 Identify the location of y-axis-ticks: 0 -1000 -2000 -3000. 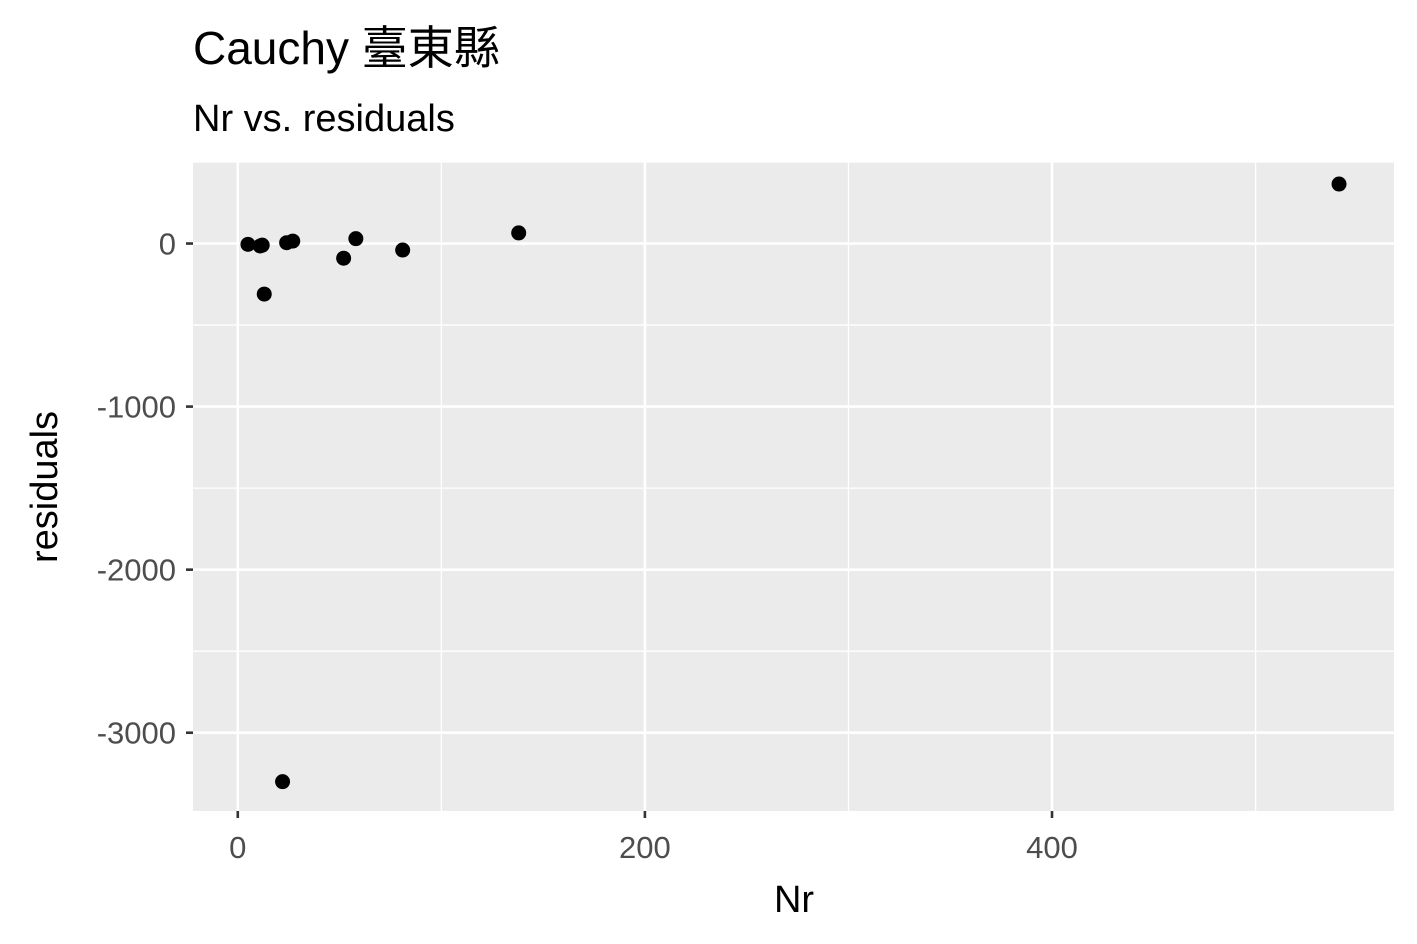
(145, 489).